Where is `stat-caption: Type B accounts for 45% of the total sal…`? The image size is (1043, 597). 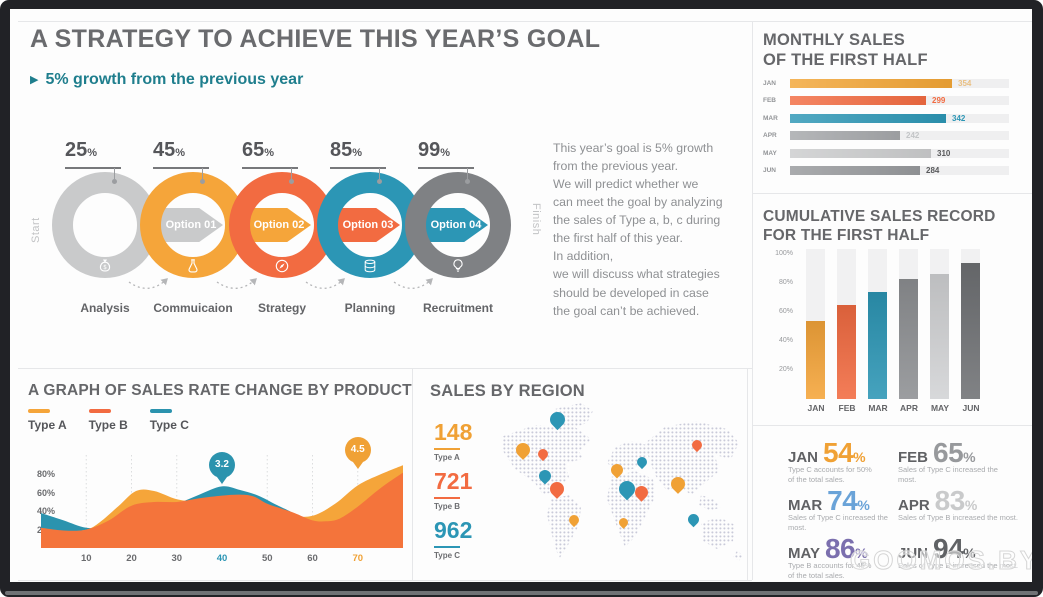
stat-caption: Type B accounts for 45% of the total sal… is located at coordinates (830, 571).